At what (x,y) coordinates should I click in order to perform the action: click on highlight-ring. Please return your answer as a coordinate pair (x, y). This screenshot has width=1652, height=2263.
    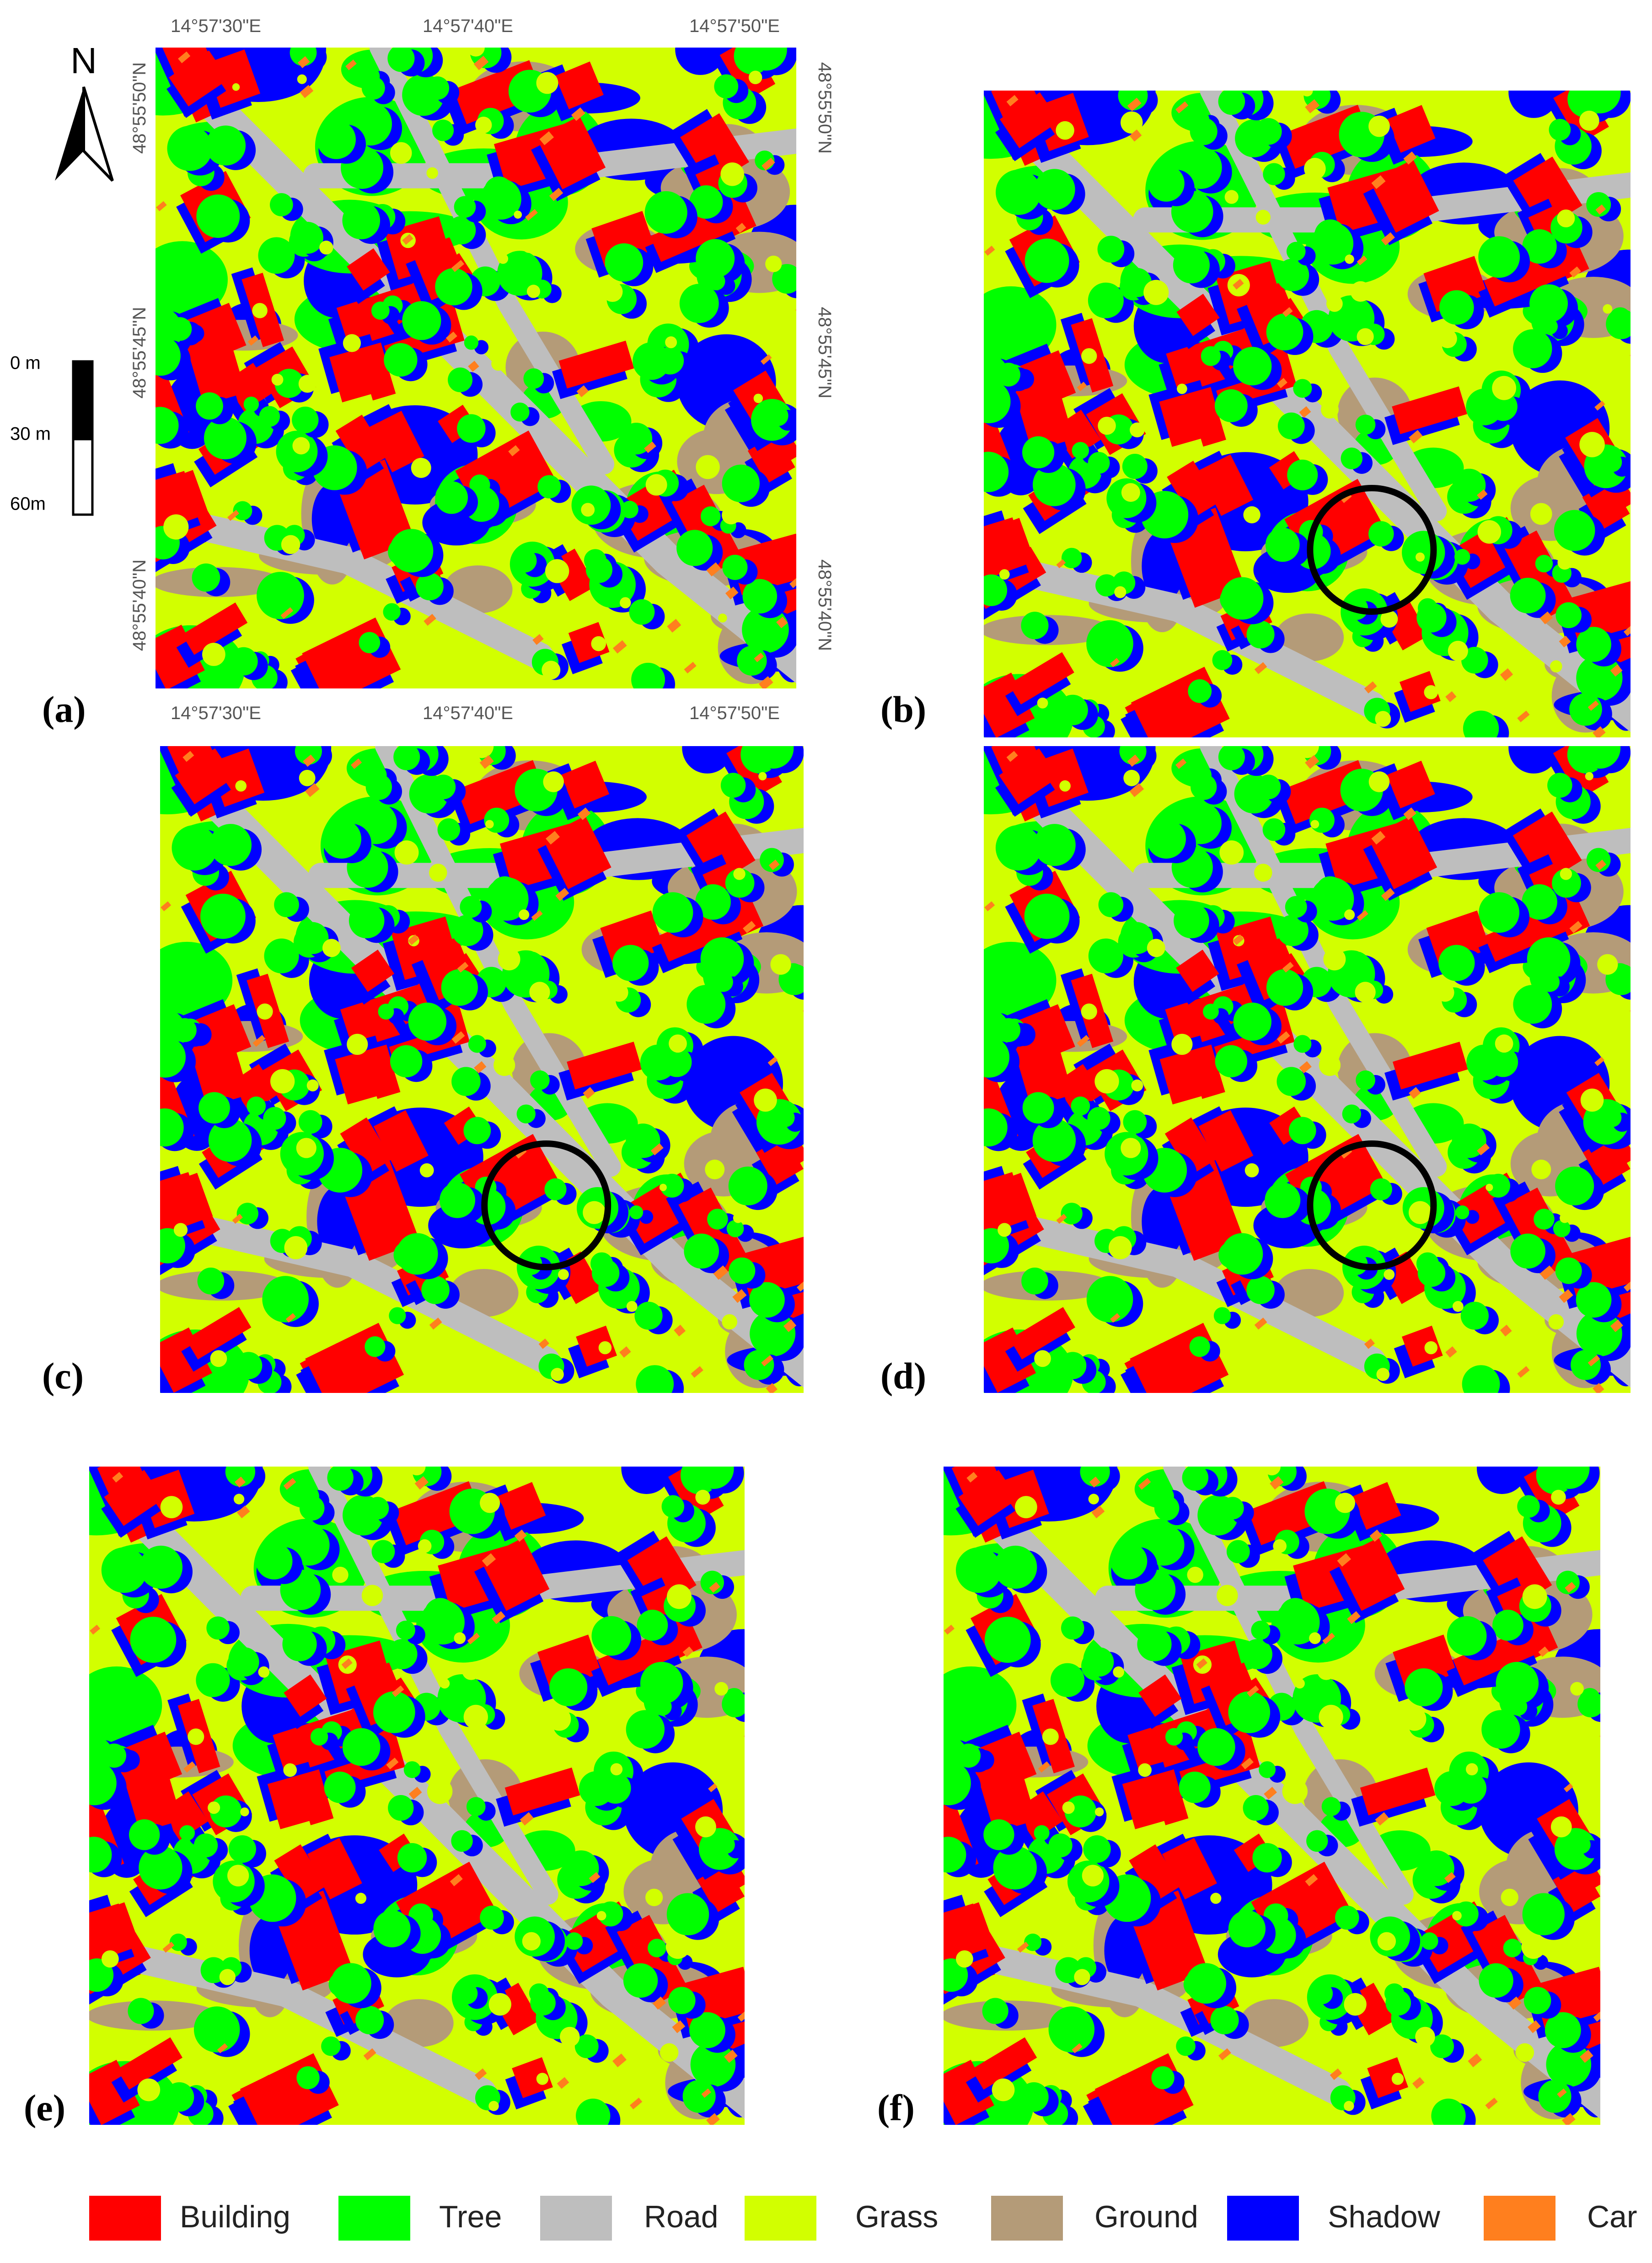
    Looking at the image, I should click on (1372, 1205).